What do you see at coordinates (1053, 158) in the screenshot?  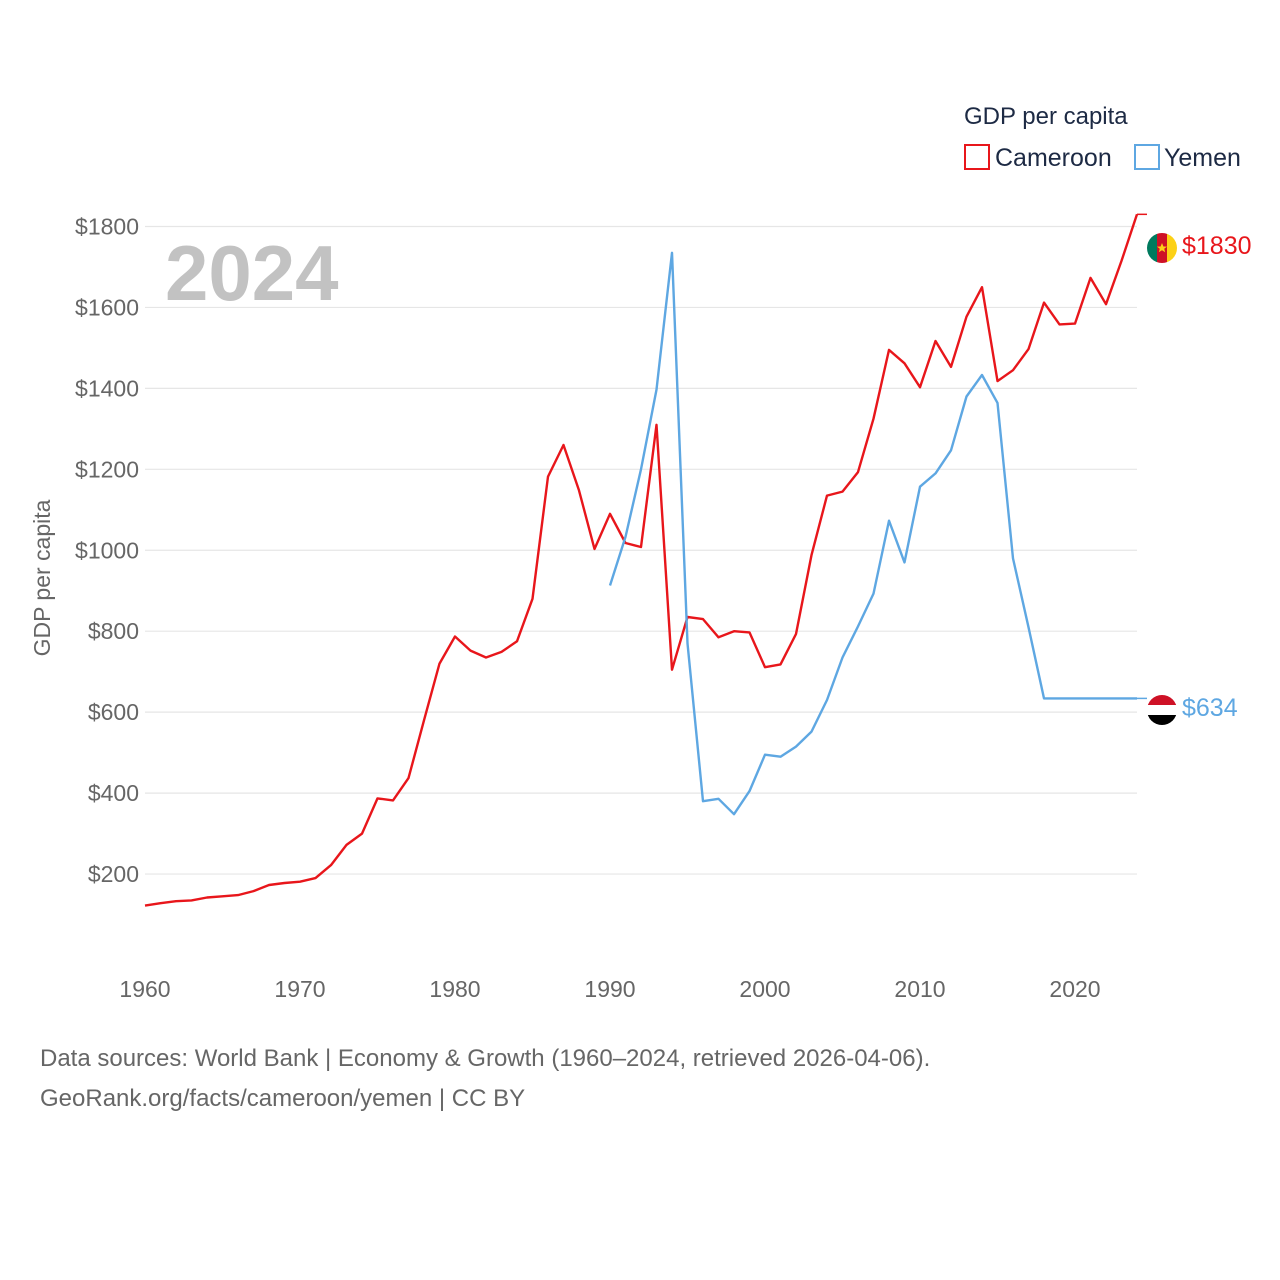 I see `legend-label-cameroon: Cameroon` at bounding box center [1053, 158].